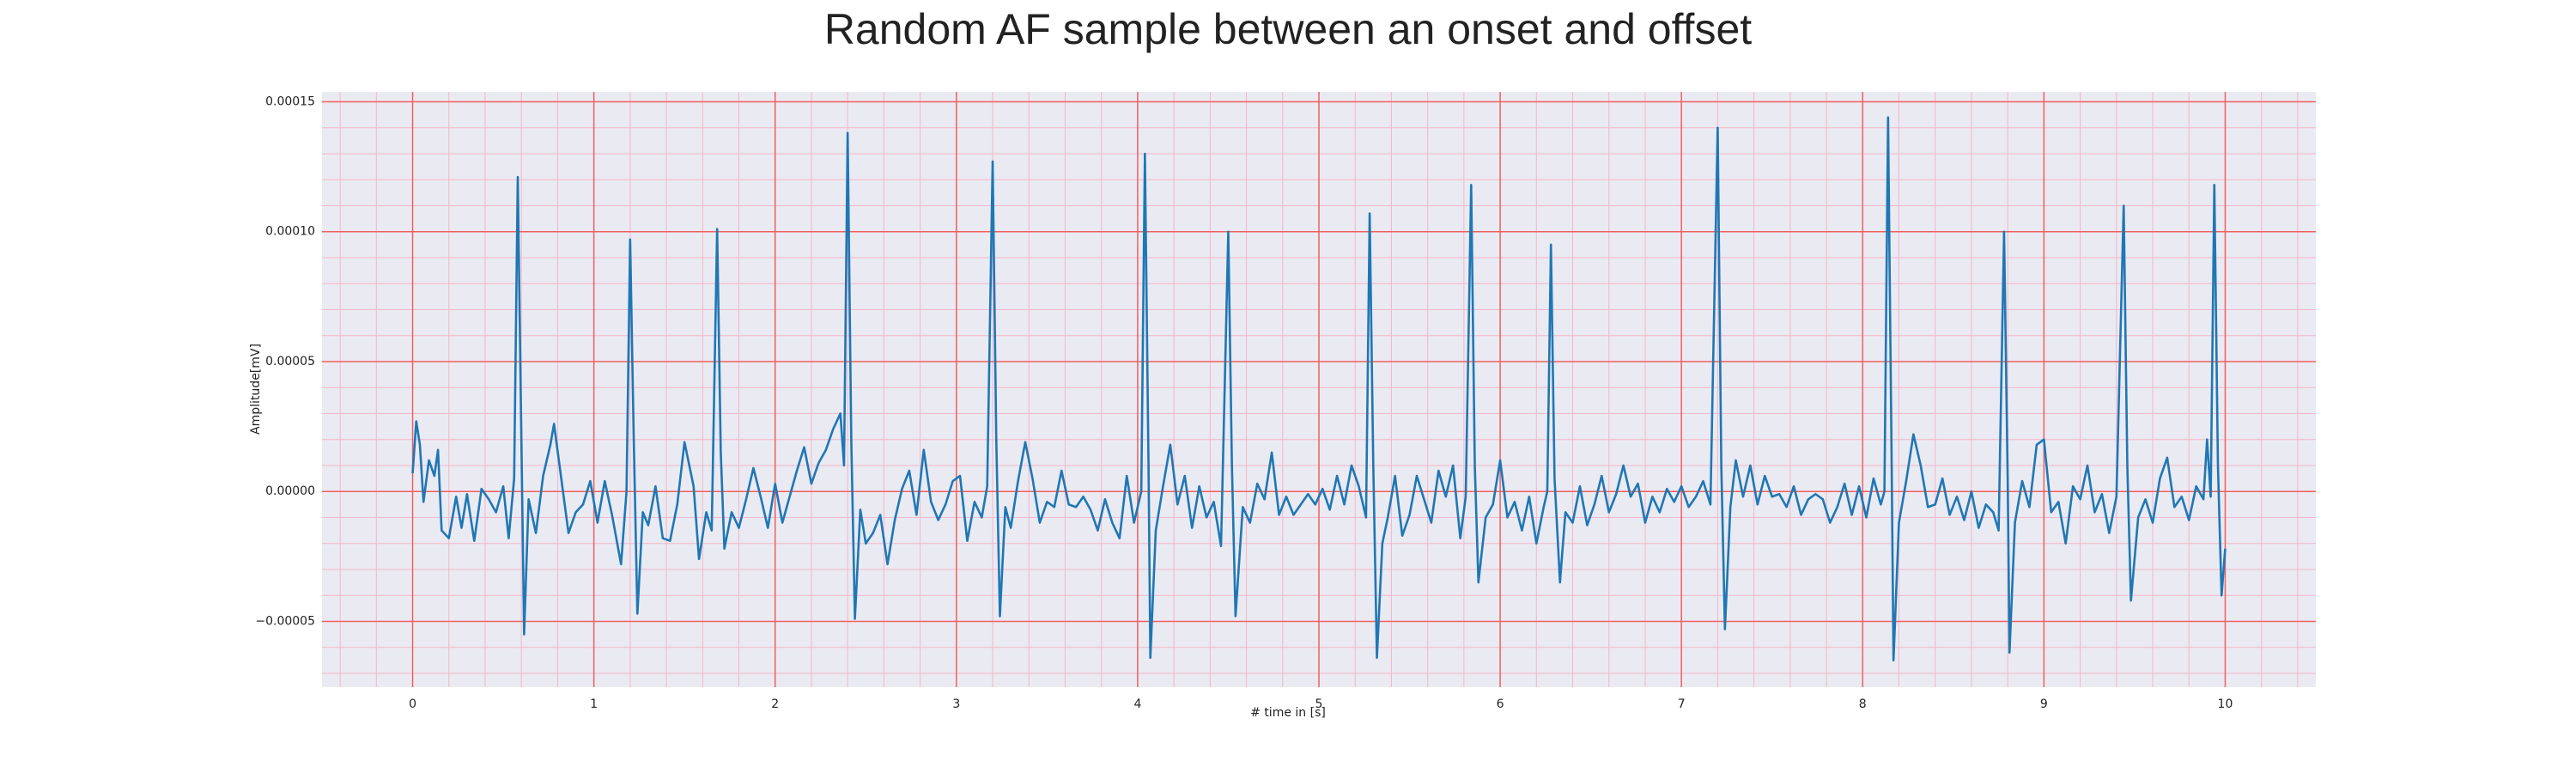  What do you see at coordinates (290, 101) in the screenshot?
I see `y-tick-label: 0.00015` at bounding box center [290, 101].